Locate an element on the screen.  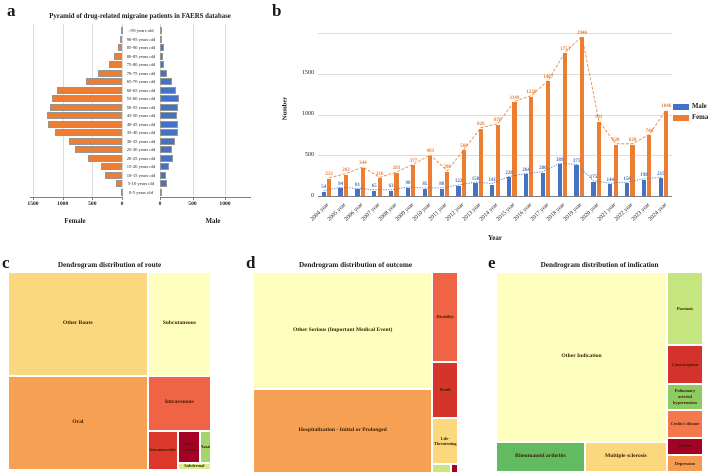
age-group-label: 15-20 years old is located at coordinates (141, 167).